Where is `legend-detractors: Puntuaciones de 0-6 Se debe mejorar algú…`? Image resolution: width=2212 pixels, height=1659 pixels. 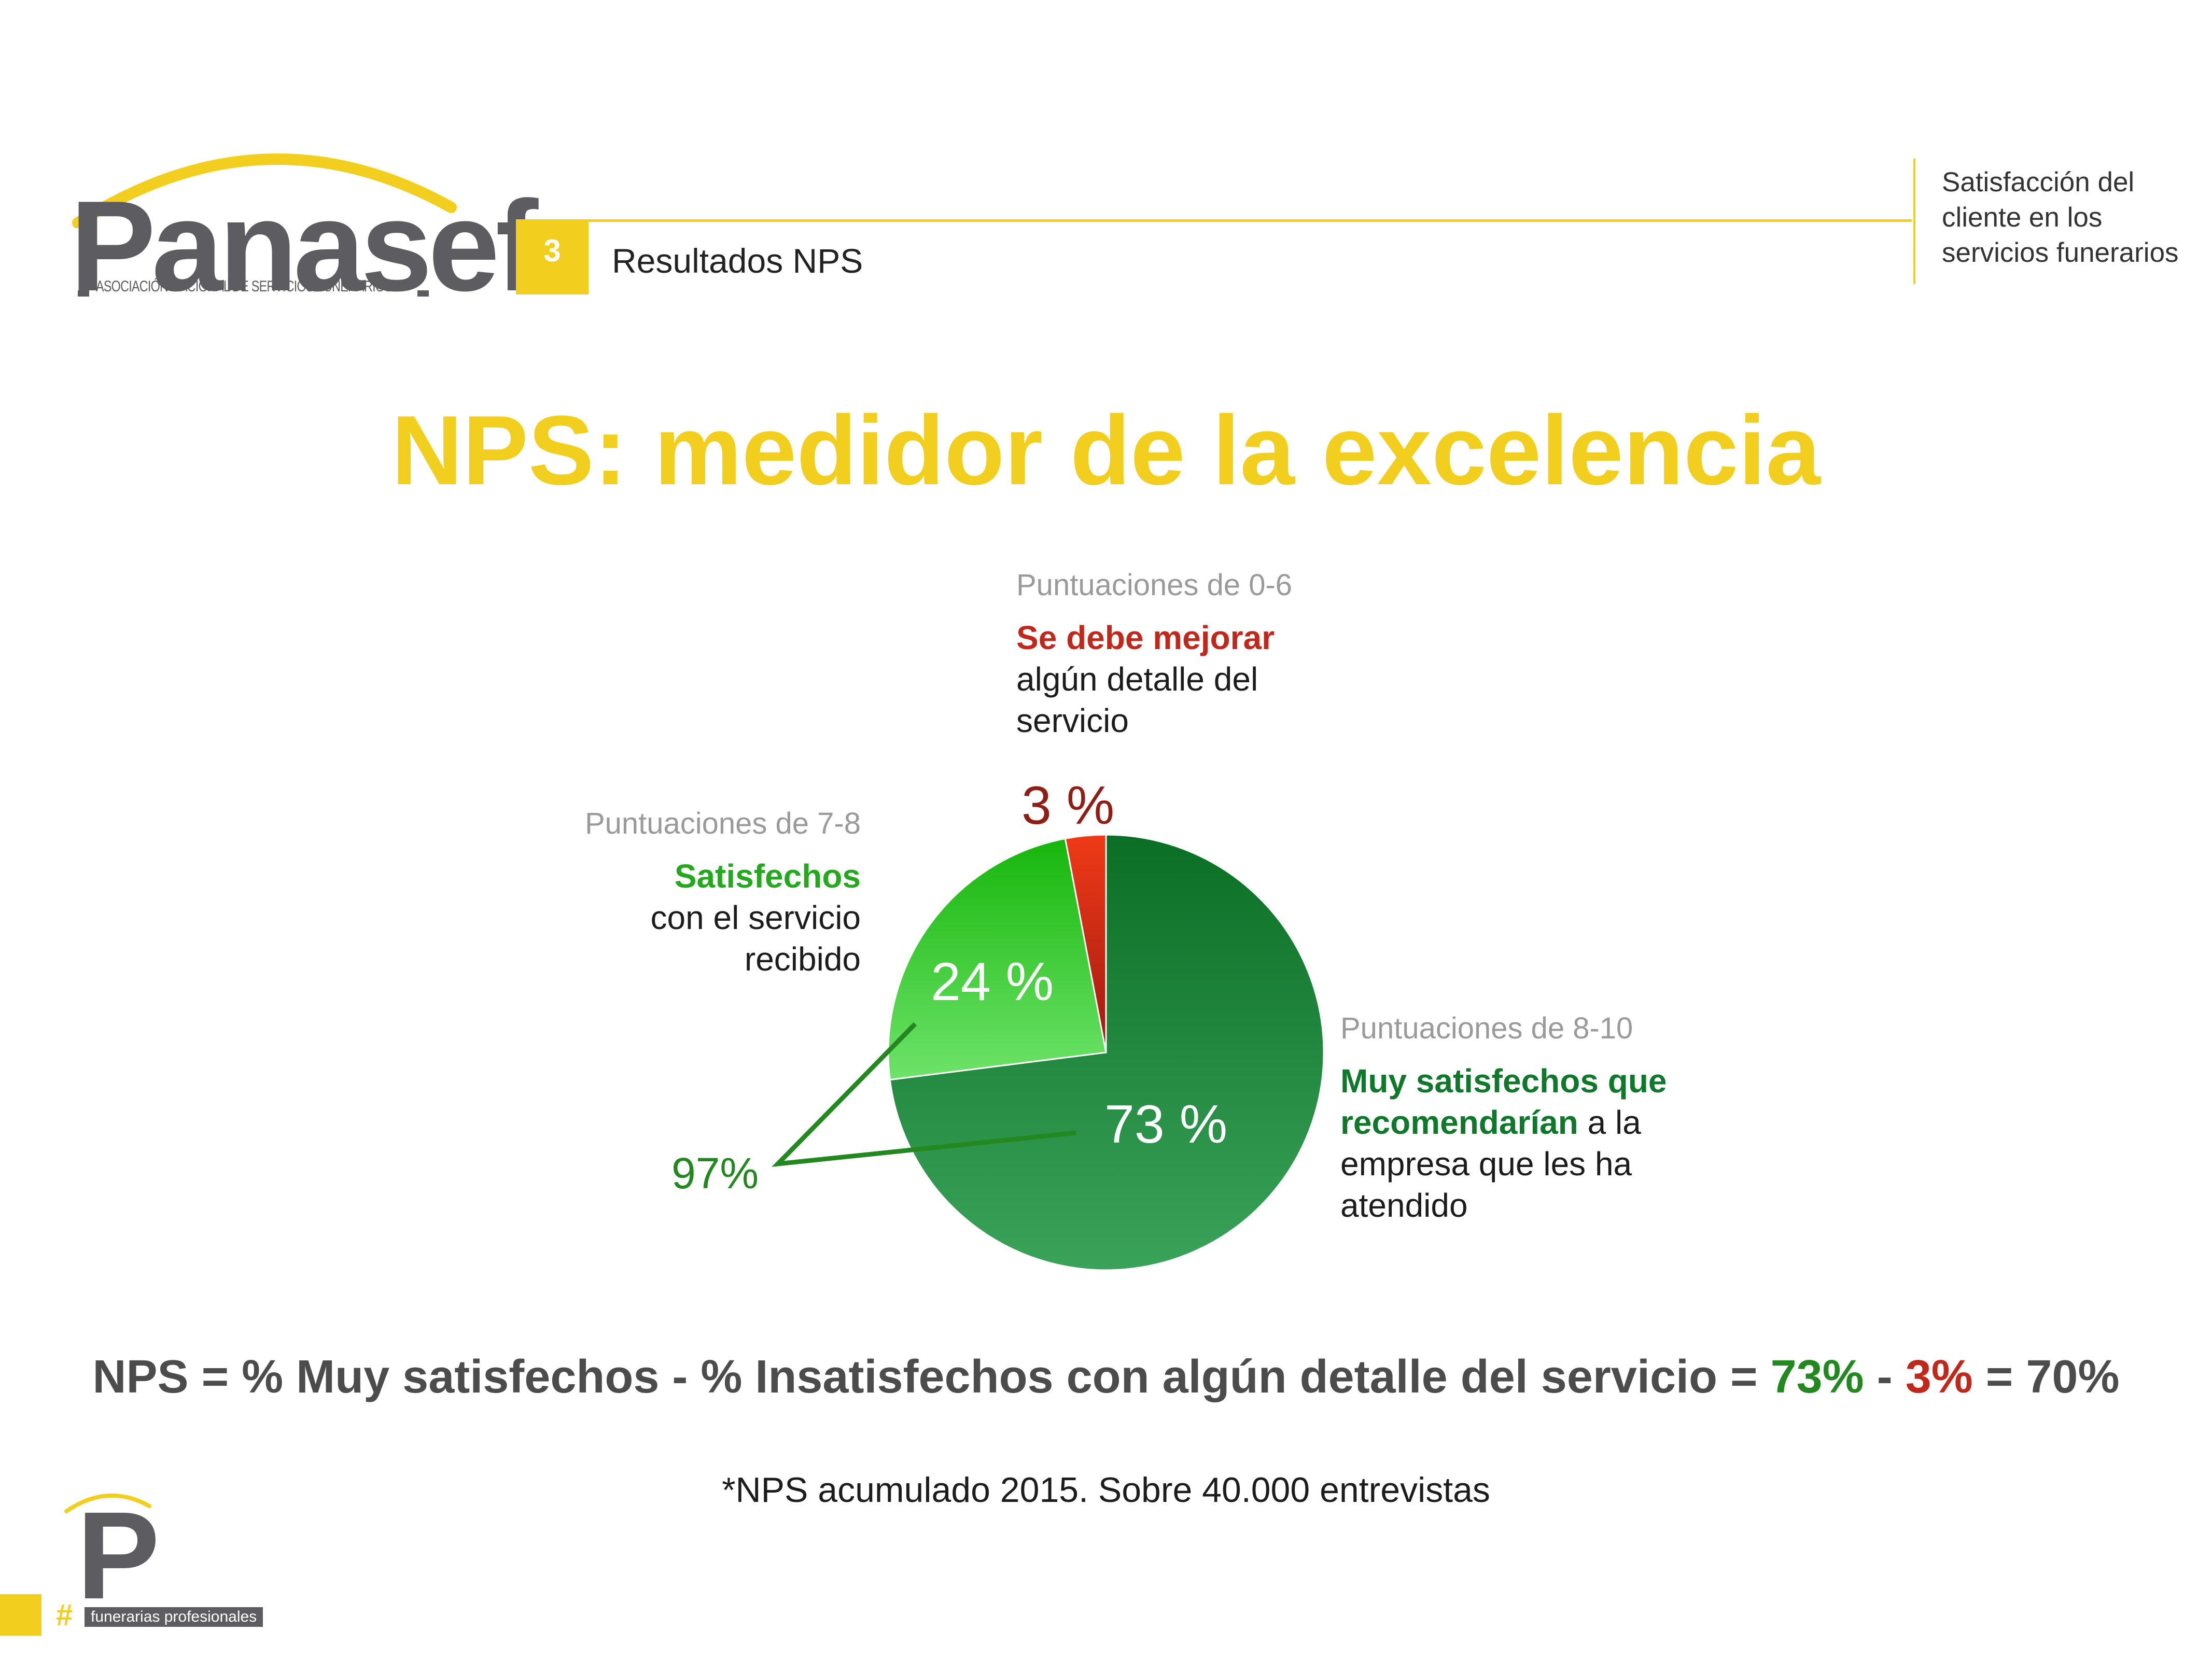 legend-detractors: Puntuaciones de 0-6 Se debe mejorar algú… is located at coordinates (1154, 654).